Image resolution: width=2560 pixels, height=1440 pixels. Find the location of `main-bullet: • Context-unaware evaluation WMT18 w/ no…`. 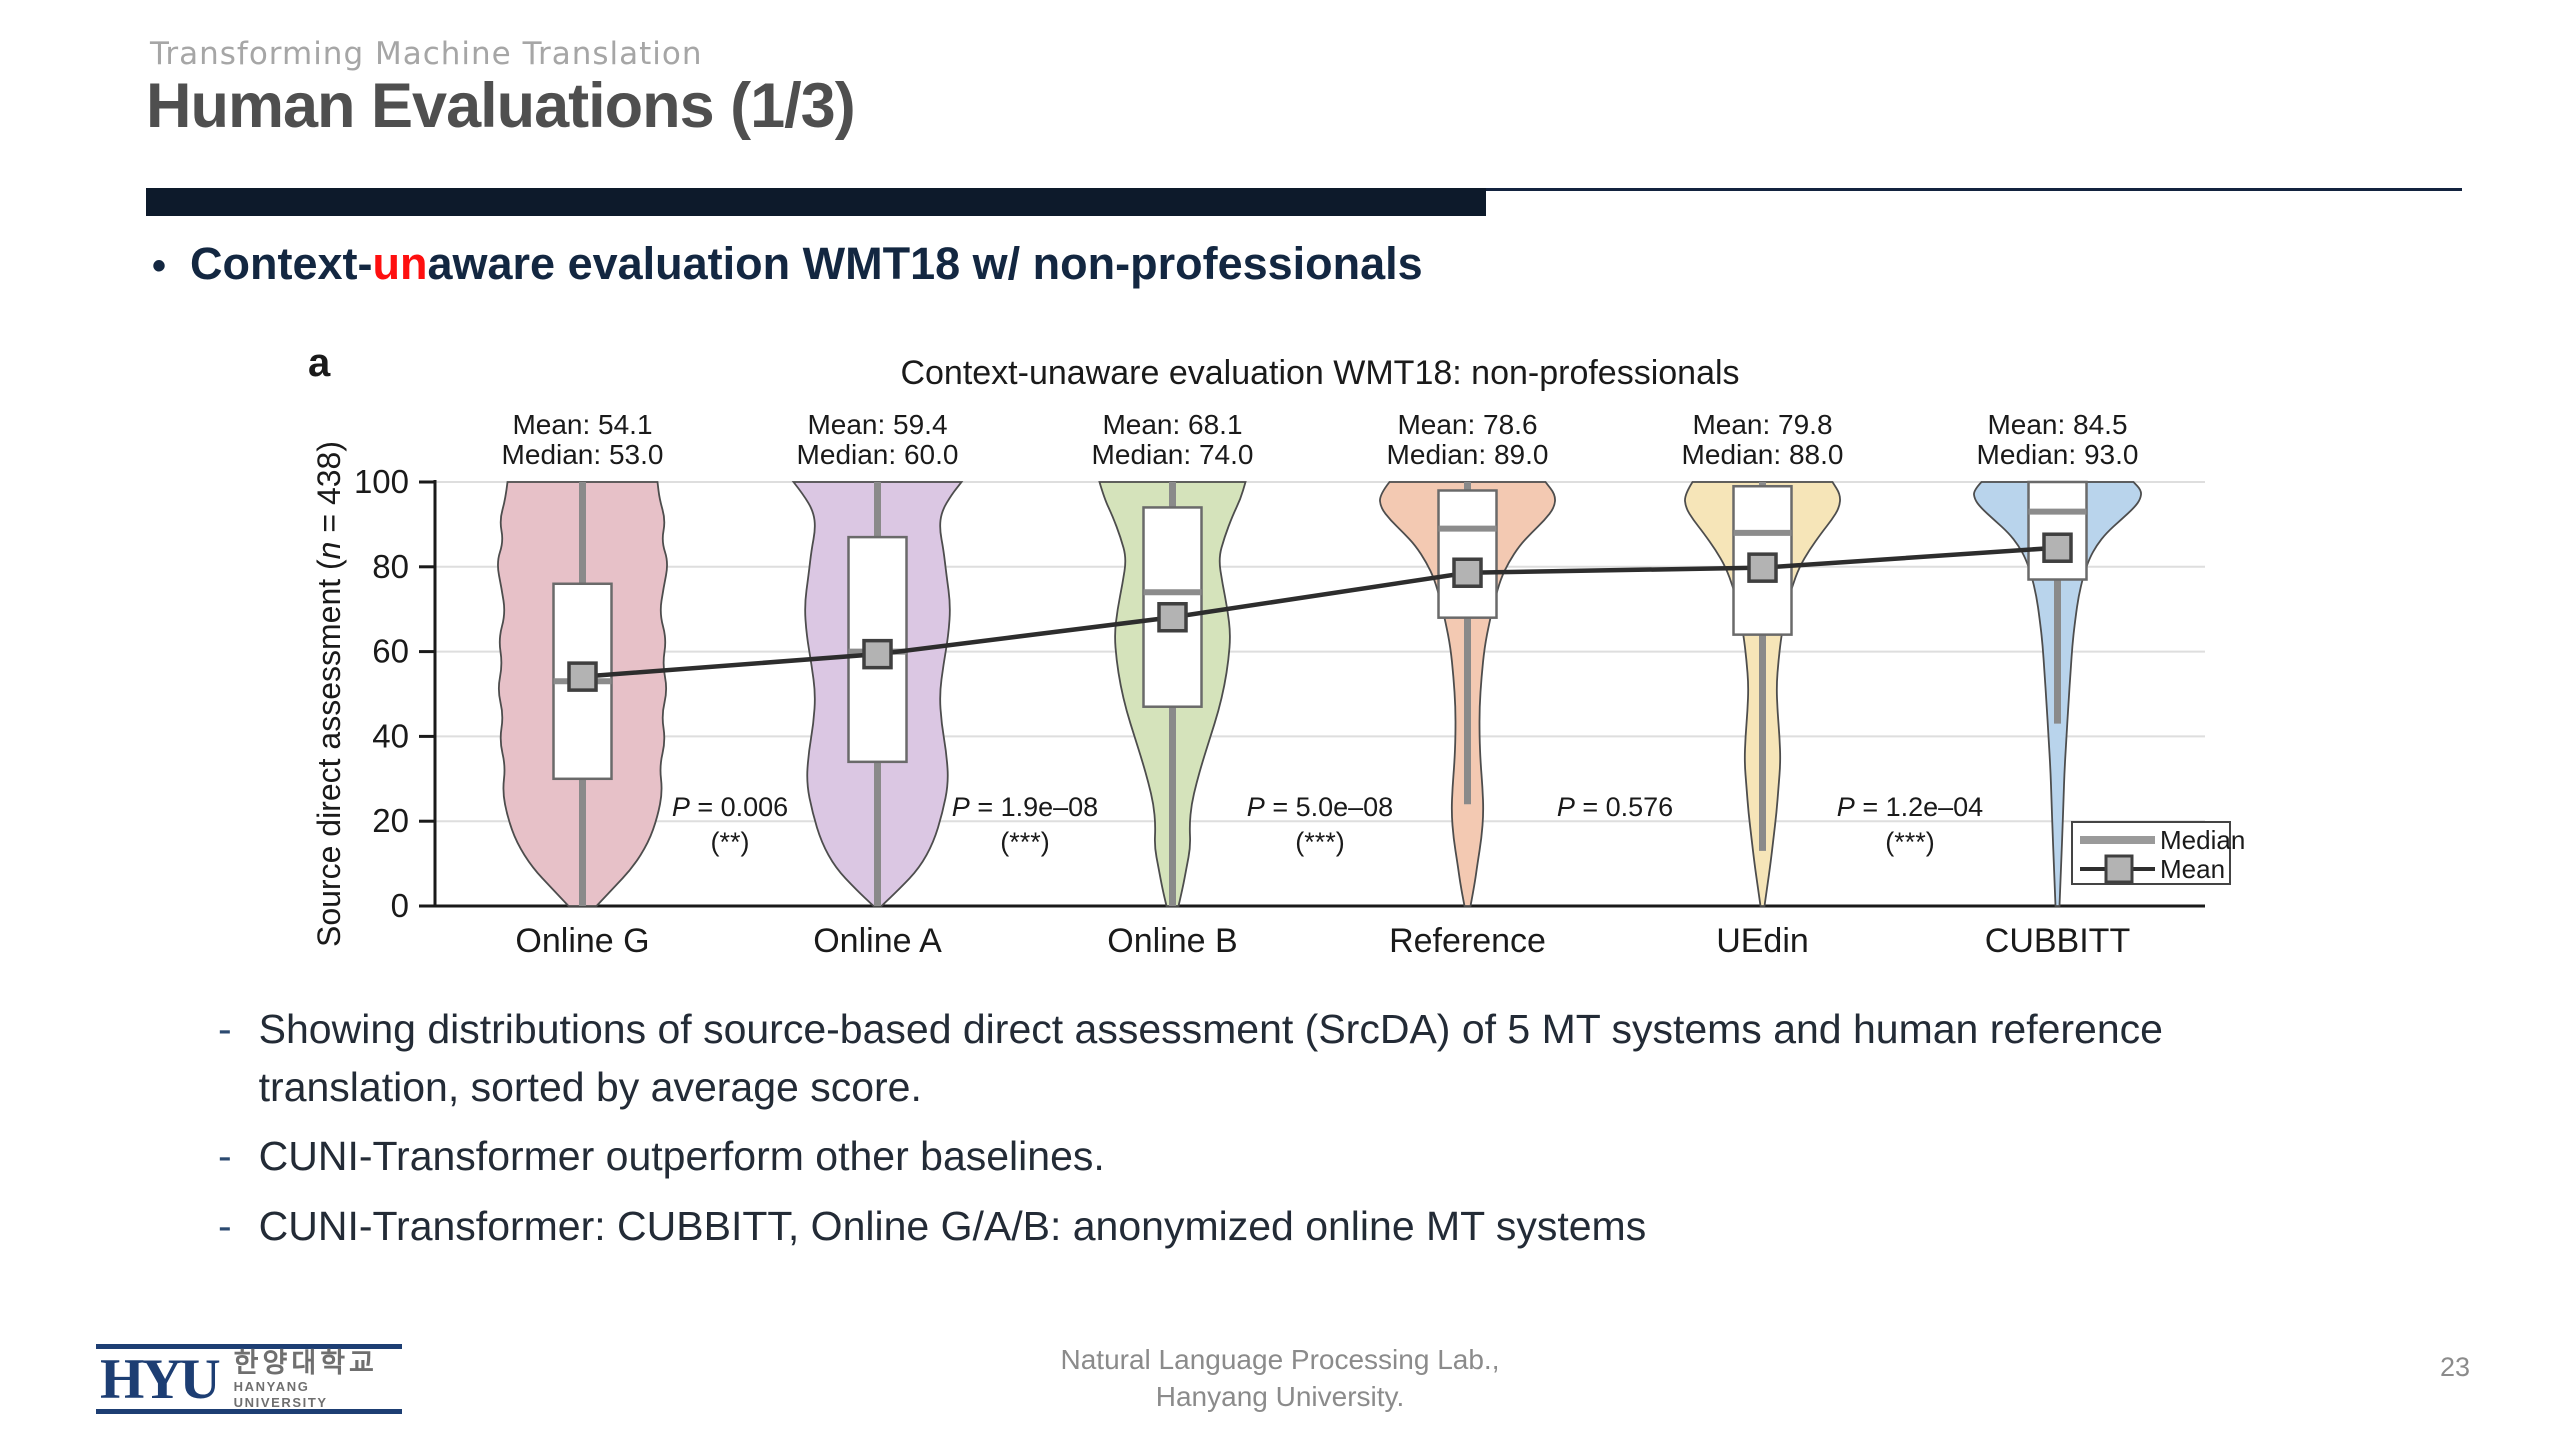

main-bullet: • Context-unaware evaluation WMT18 w/ no… is located at coordinates (787, 264).